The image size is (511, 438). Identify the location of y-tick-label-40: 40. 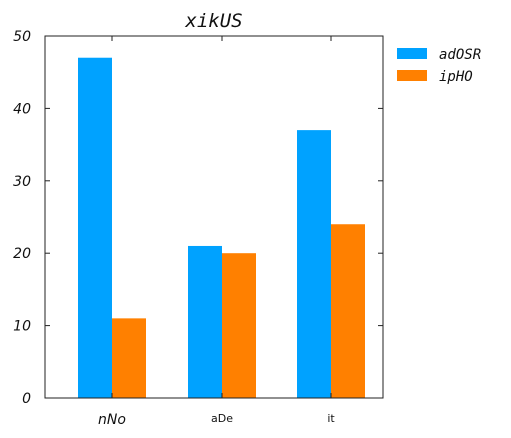
(22, 109).